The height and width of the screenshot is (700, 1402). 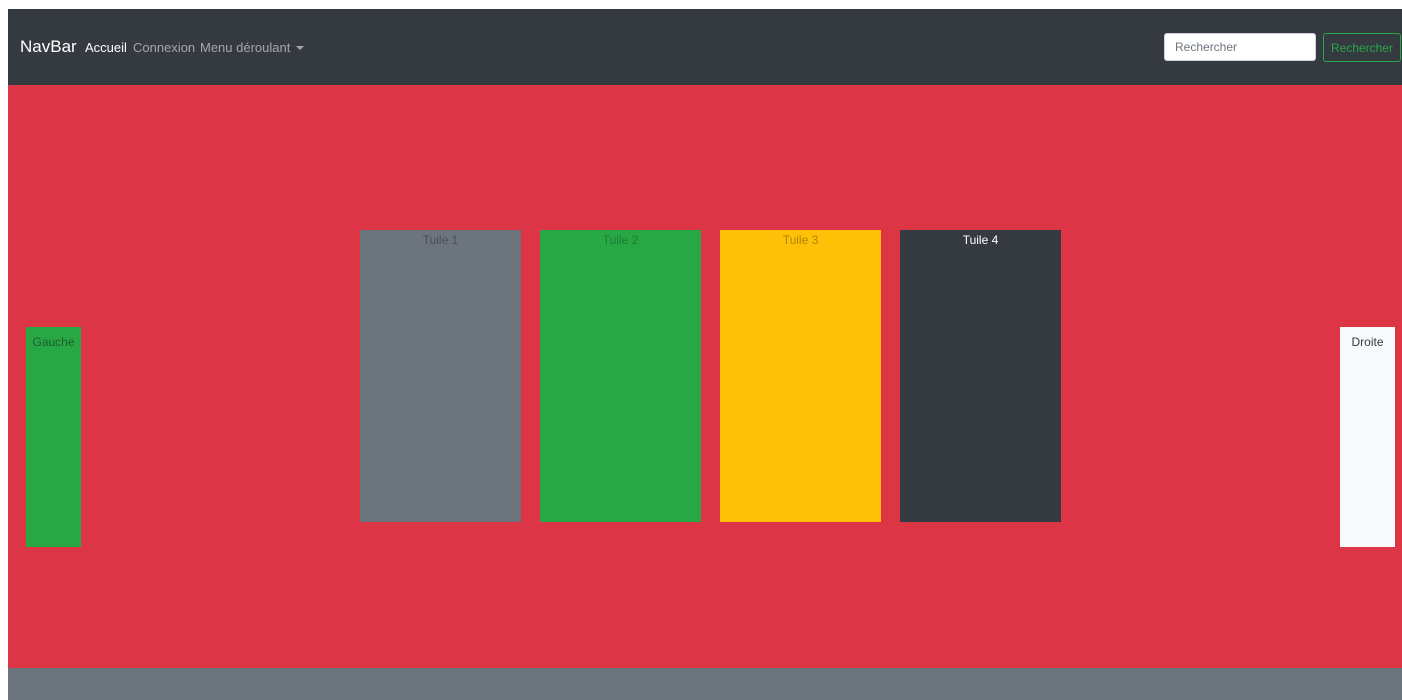 What do you see at coordinates (1240, 47) in the screenshot?
I see `search-input` at bounding box center [1240, 47].